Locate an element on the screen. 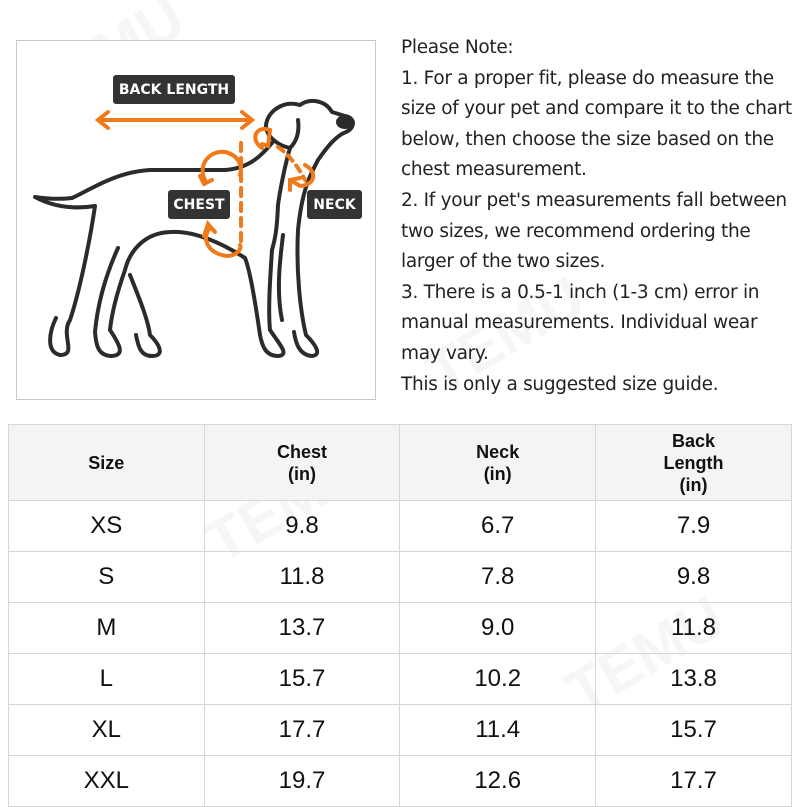 The width and height of the screenshot is (800, 807). column-header: Size is located at coordinates (106, 462).